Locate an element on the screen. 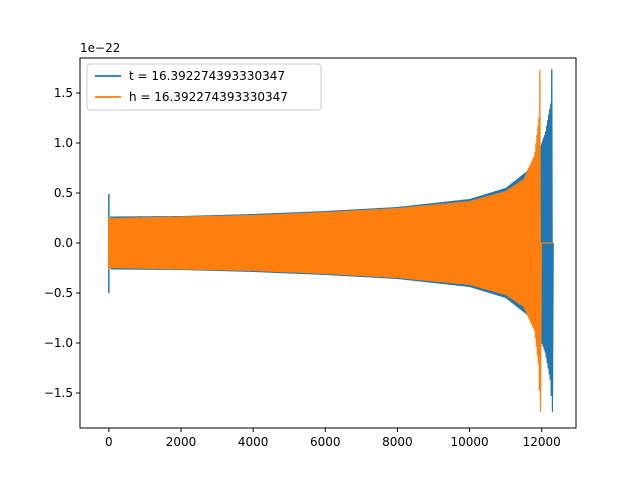  y-tick-label: −1.0 is located at coordinates (58, 343).